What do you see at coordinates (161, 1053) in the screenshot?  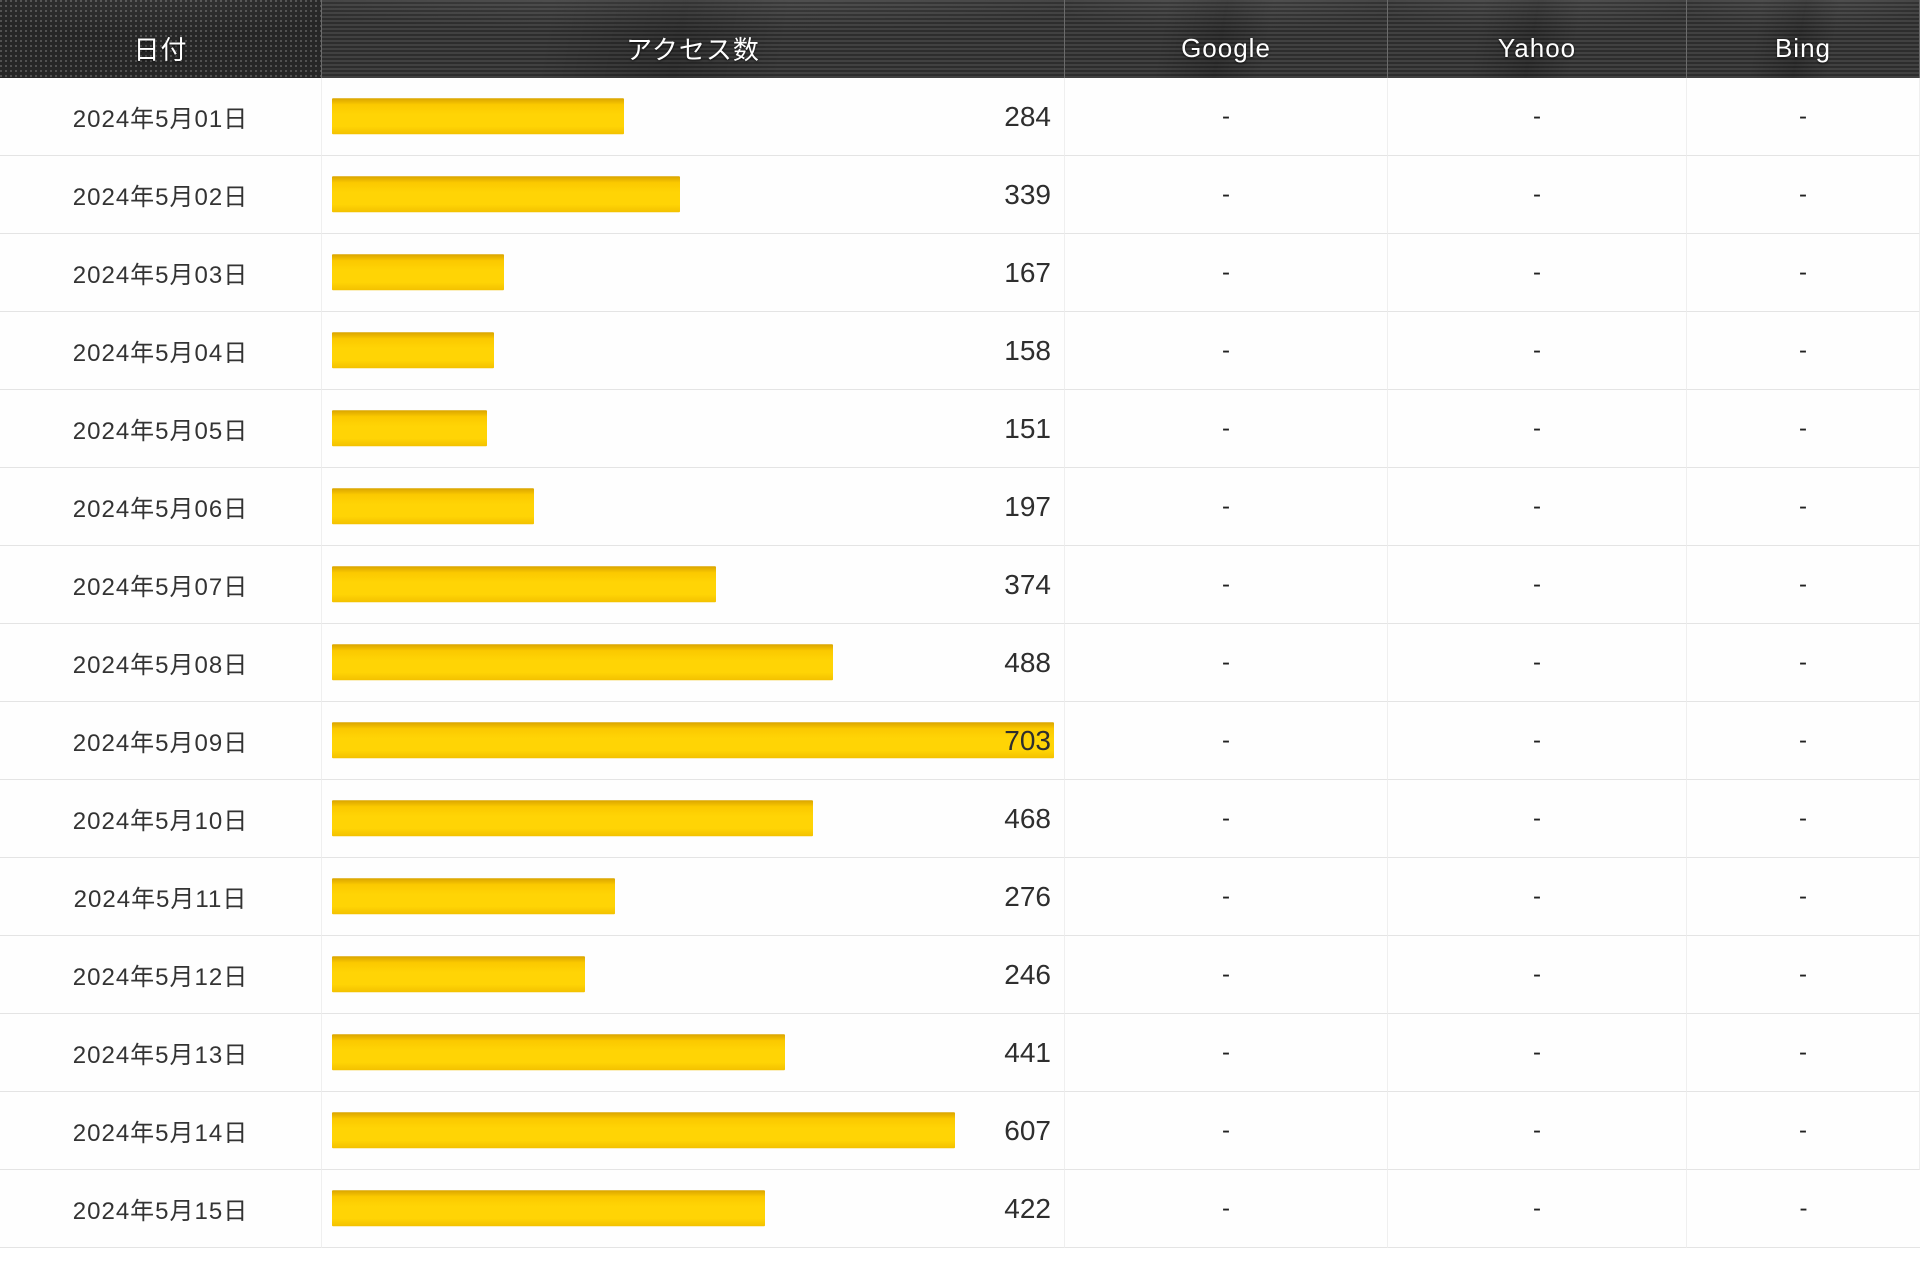 I see `date-cell: 2024年5月13日` at bounding box center [161, 1053].